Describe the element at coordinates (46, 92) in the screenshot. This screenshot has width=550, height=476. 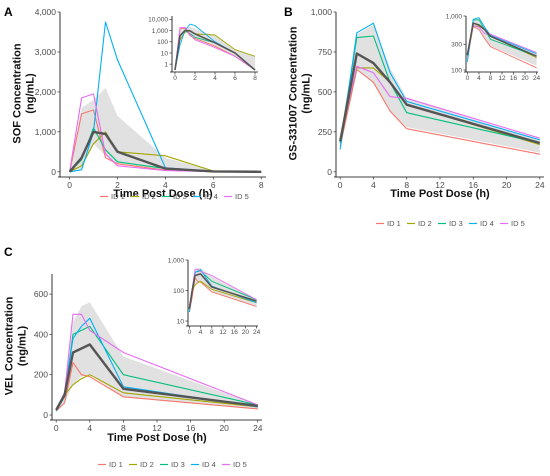
I see `y-tick-label: 2,000` at that location.